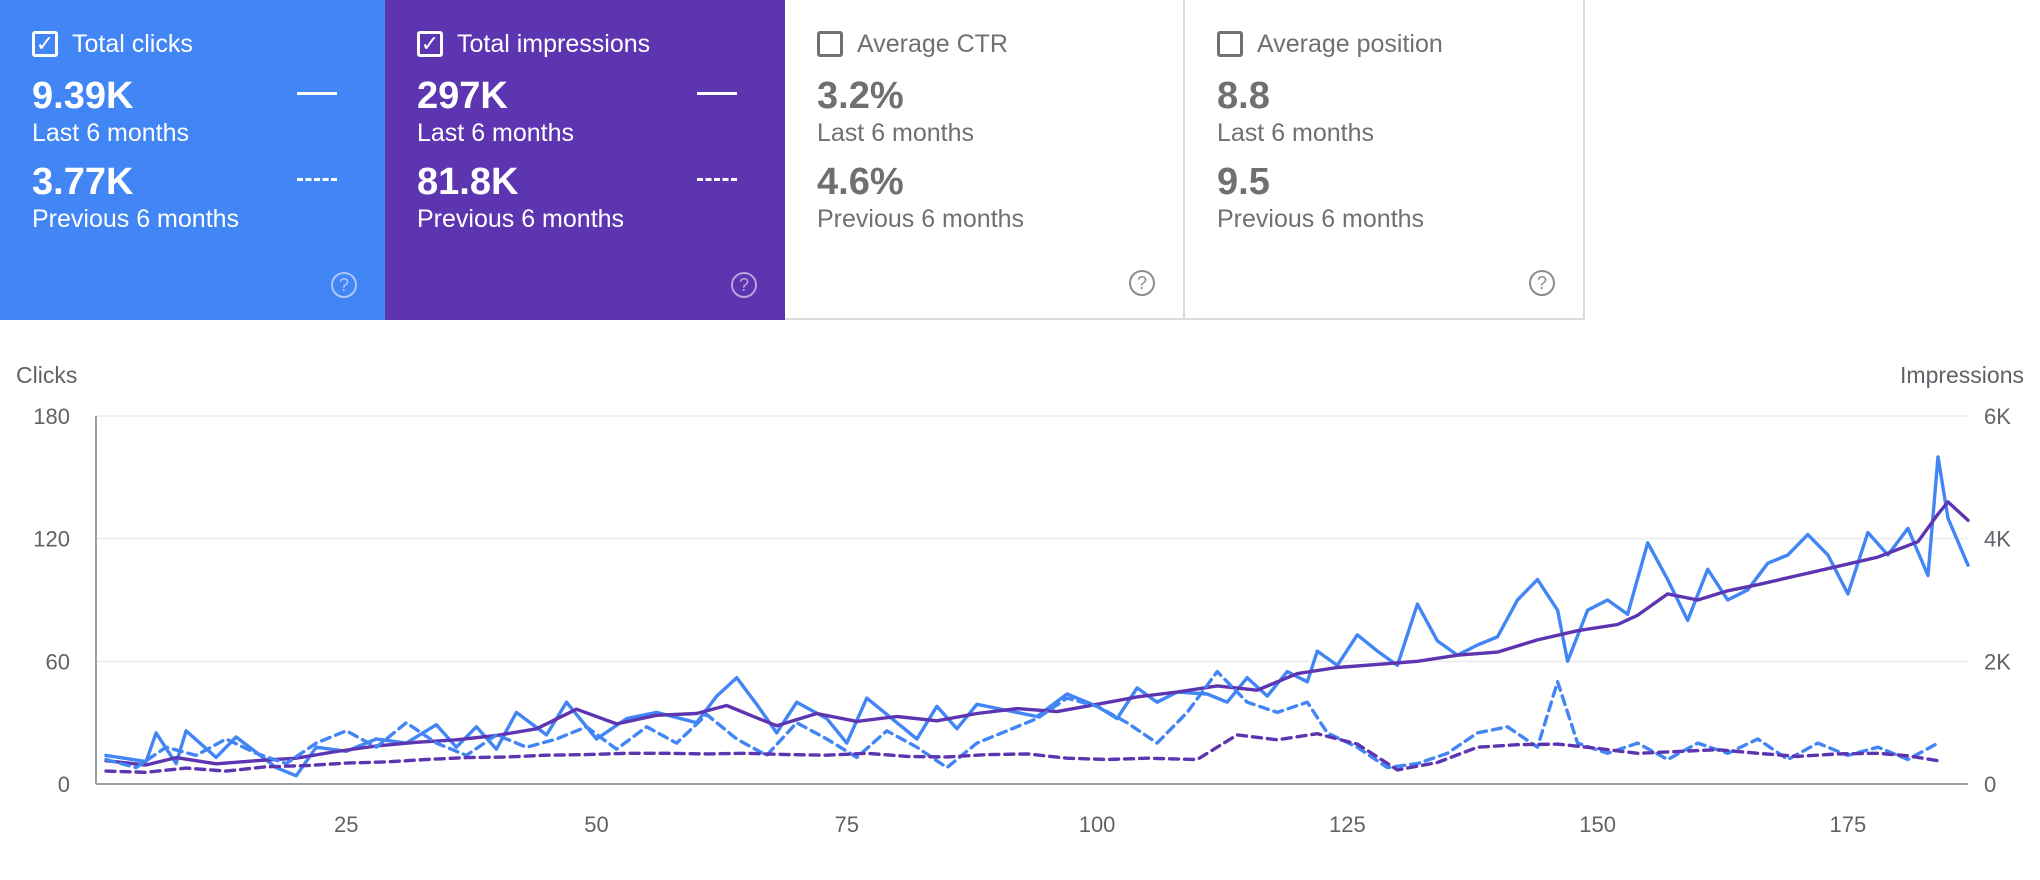 Image resolution: width=2040 pixels, height=880 pixels. Describe the element at coordinates (1243, 96) in the screenshot. I see `current-value: 8.8` at that location.